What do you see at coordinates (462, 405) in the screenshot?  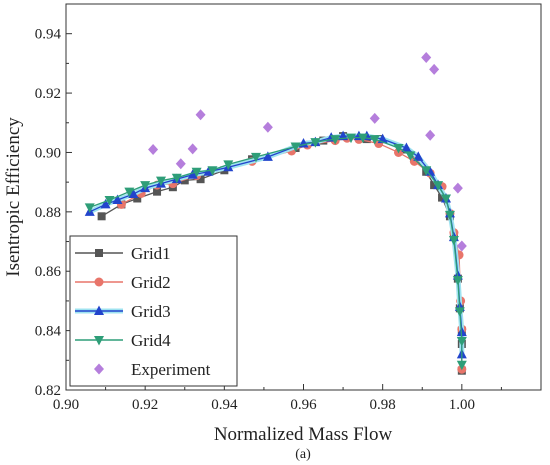 I see `x-tick-label: 1.00` at bounding box center [462, 405].